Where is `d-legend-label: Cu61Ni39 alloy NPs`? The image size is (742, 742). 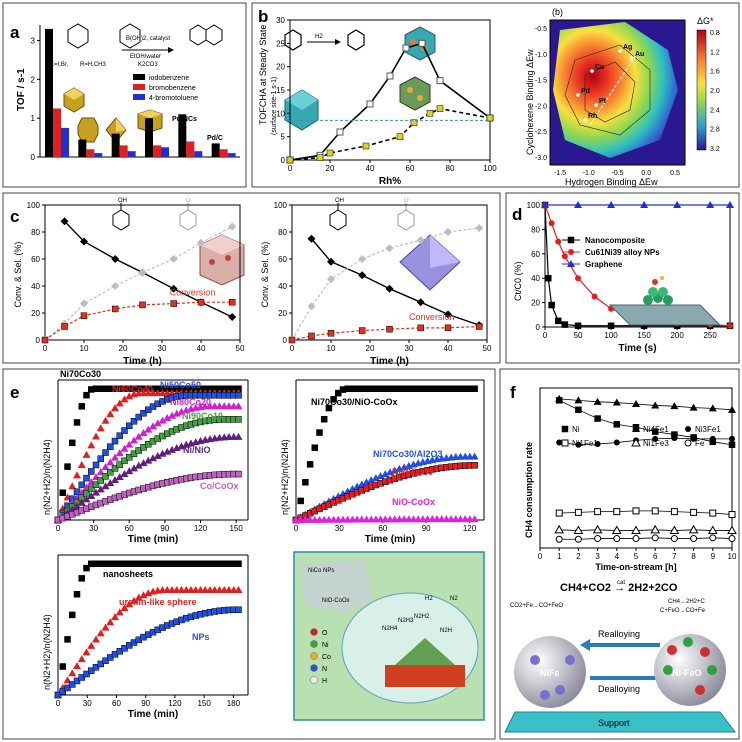 d-legend-label: Cu61Ni39 alloy NPs is located at coordinates (622, 252).